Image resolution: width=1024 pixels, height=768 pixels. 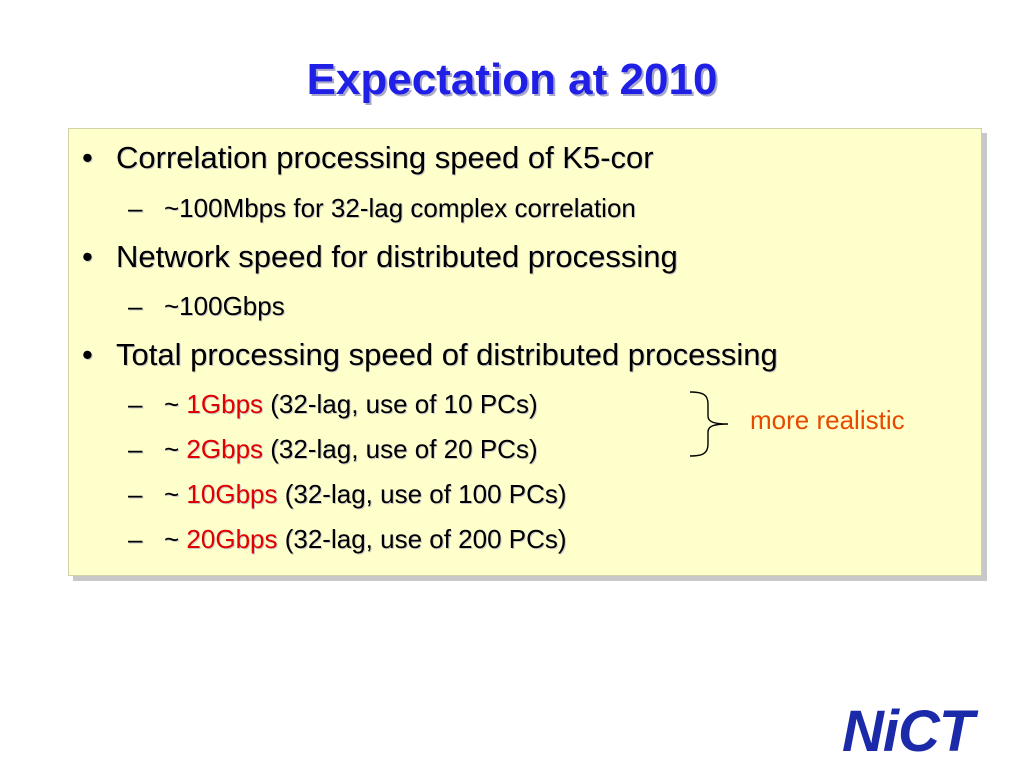 What do you see at coordinates (385, 157) in the screenshot?
I see `bullet-text: Correlation processing speed of K5-cor` at bounding box center [385, 157].